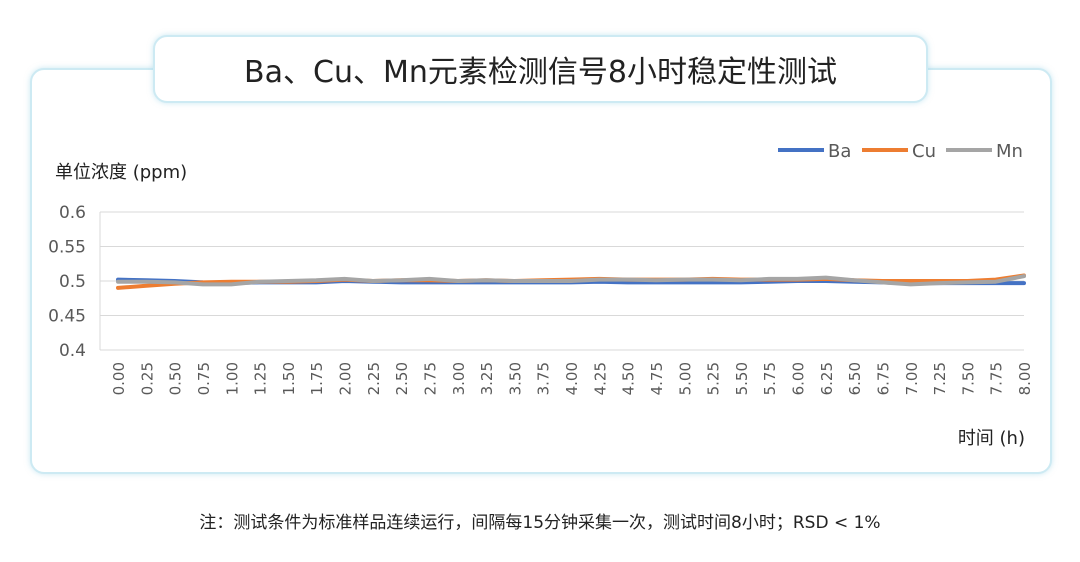 The height and width of the screenshot is (562, 1080). Describe the element at coordinates (827, 378) in the screenshot. I see `x-tick-label: 6.25` at that location.